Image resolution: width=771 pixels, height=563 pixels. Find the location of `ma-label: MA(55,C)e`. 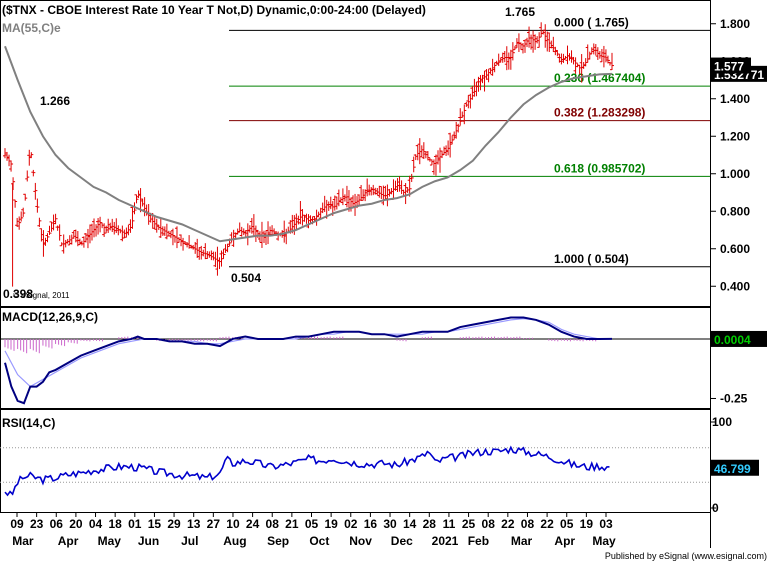

ma-label: MA(55,C)e is located at coordinates (31, 28).